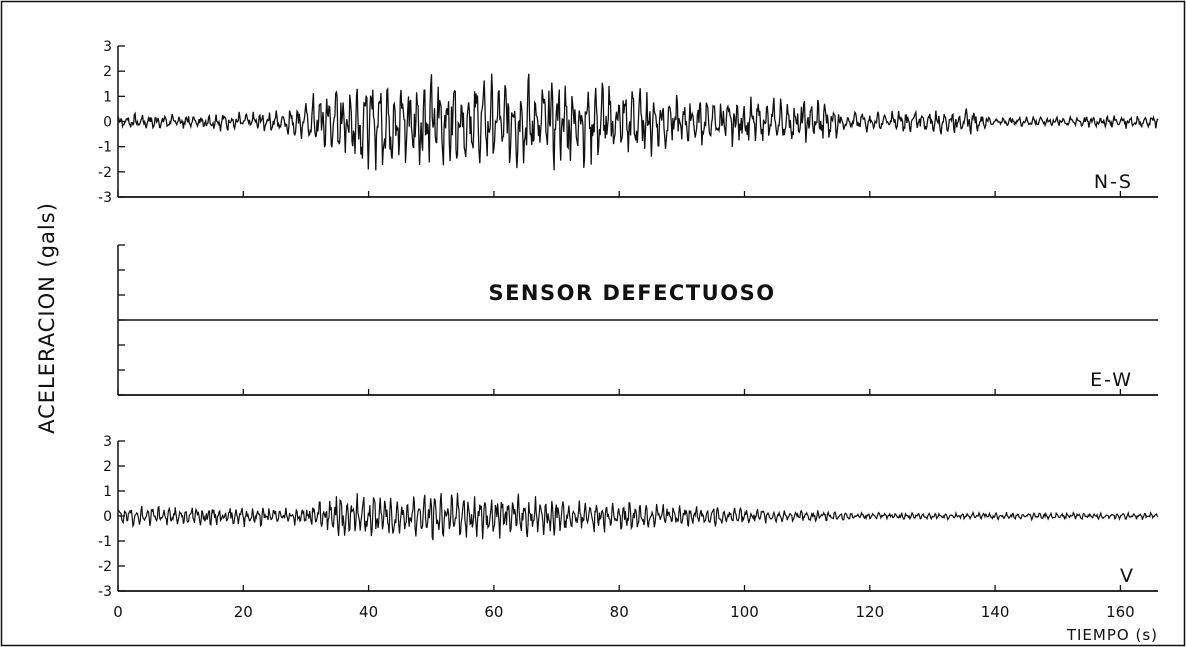 The width and height of the screenshot is (1186, 647). I want to click on v-waveform, so click(638, 516).